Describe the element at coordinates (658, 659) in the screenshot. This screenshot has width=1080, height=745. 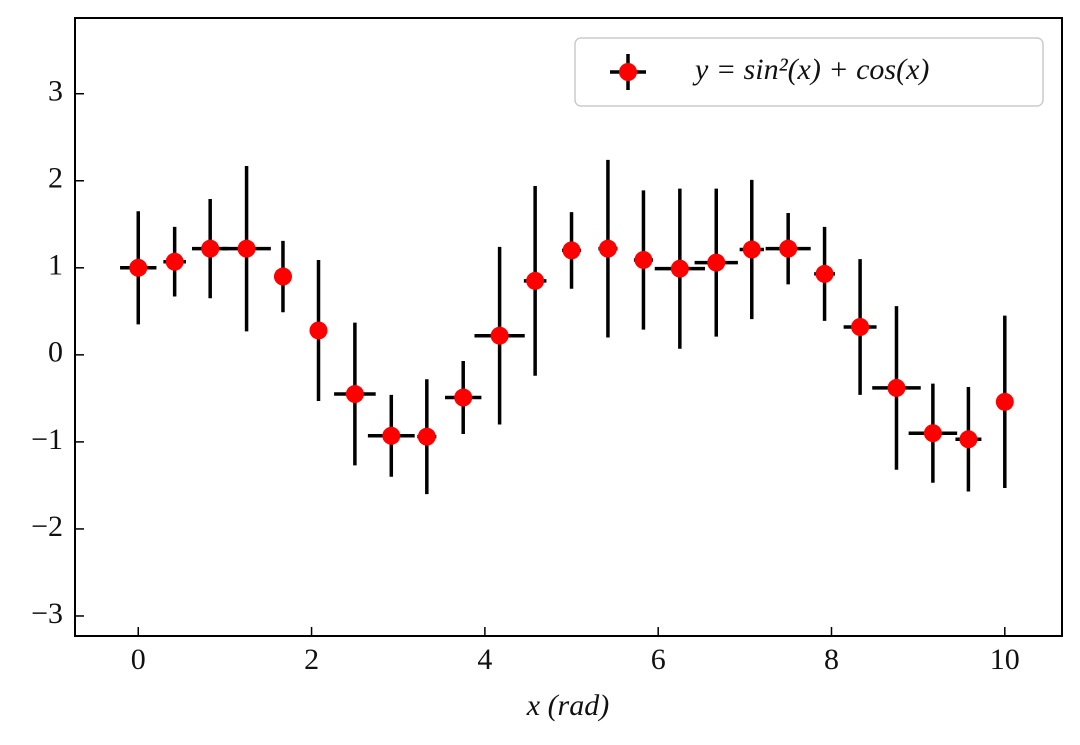
I see `x-tick-label: 6` at that location.